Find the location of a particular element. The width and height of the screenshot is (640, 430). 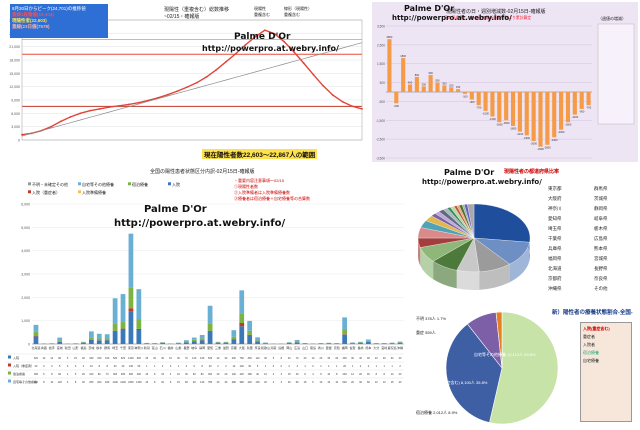

pie-label: 福岡県 is located at coordinates (555, 258).